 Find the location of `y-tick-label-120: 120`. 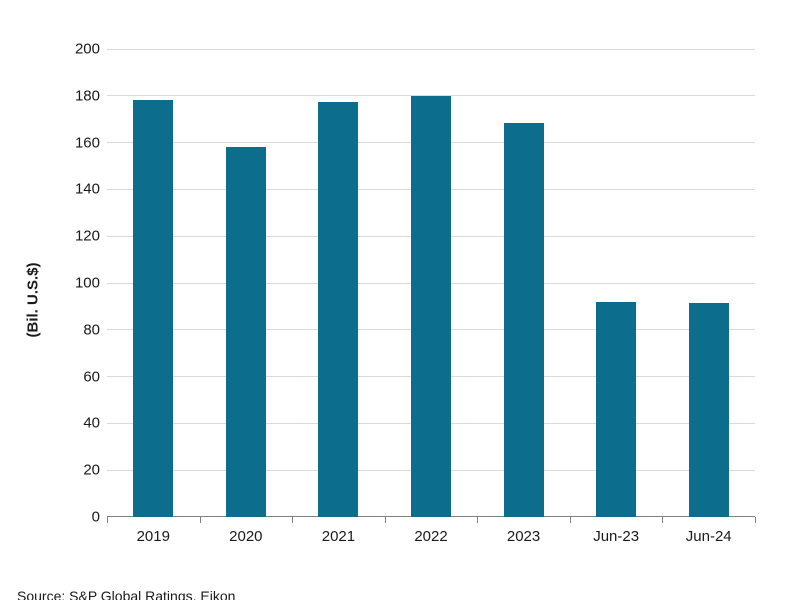

y-tick-label-120: 120 is located at coordinates (87, 236).